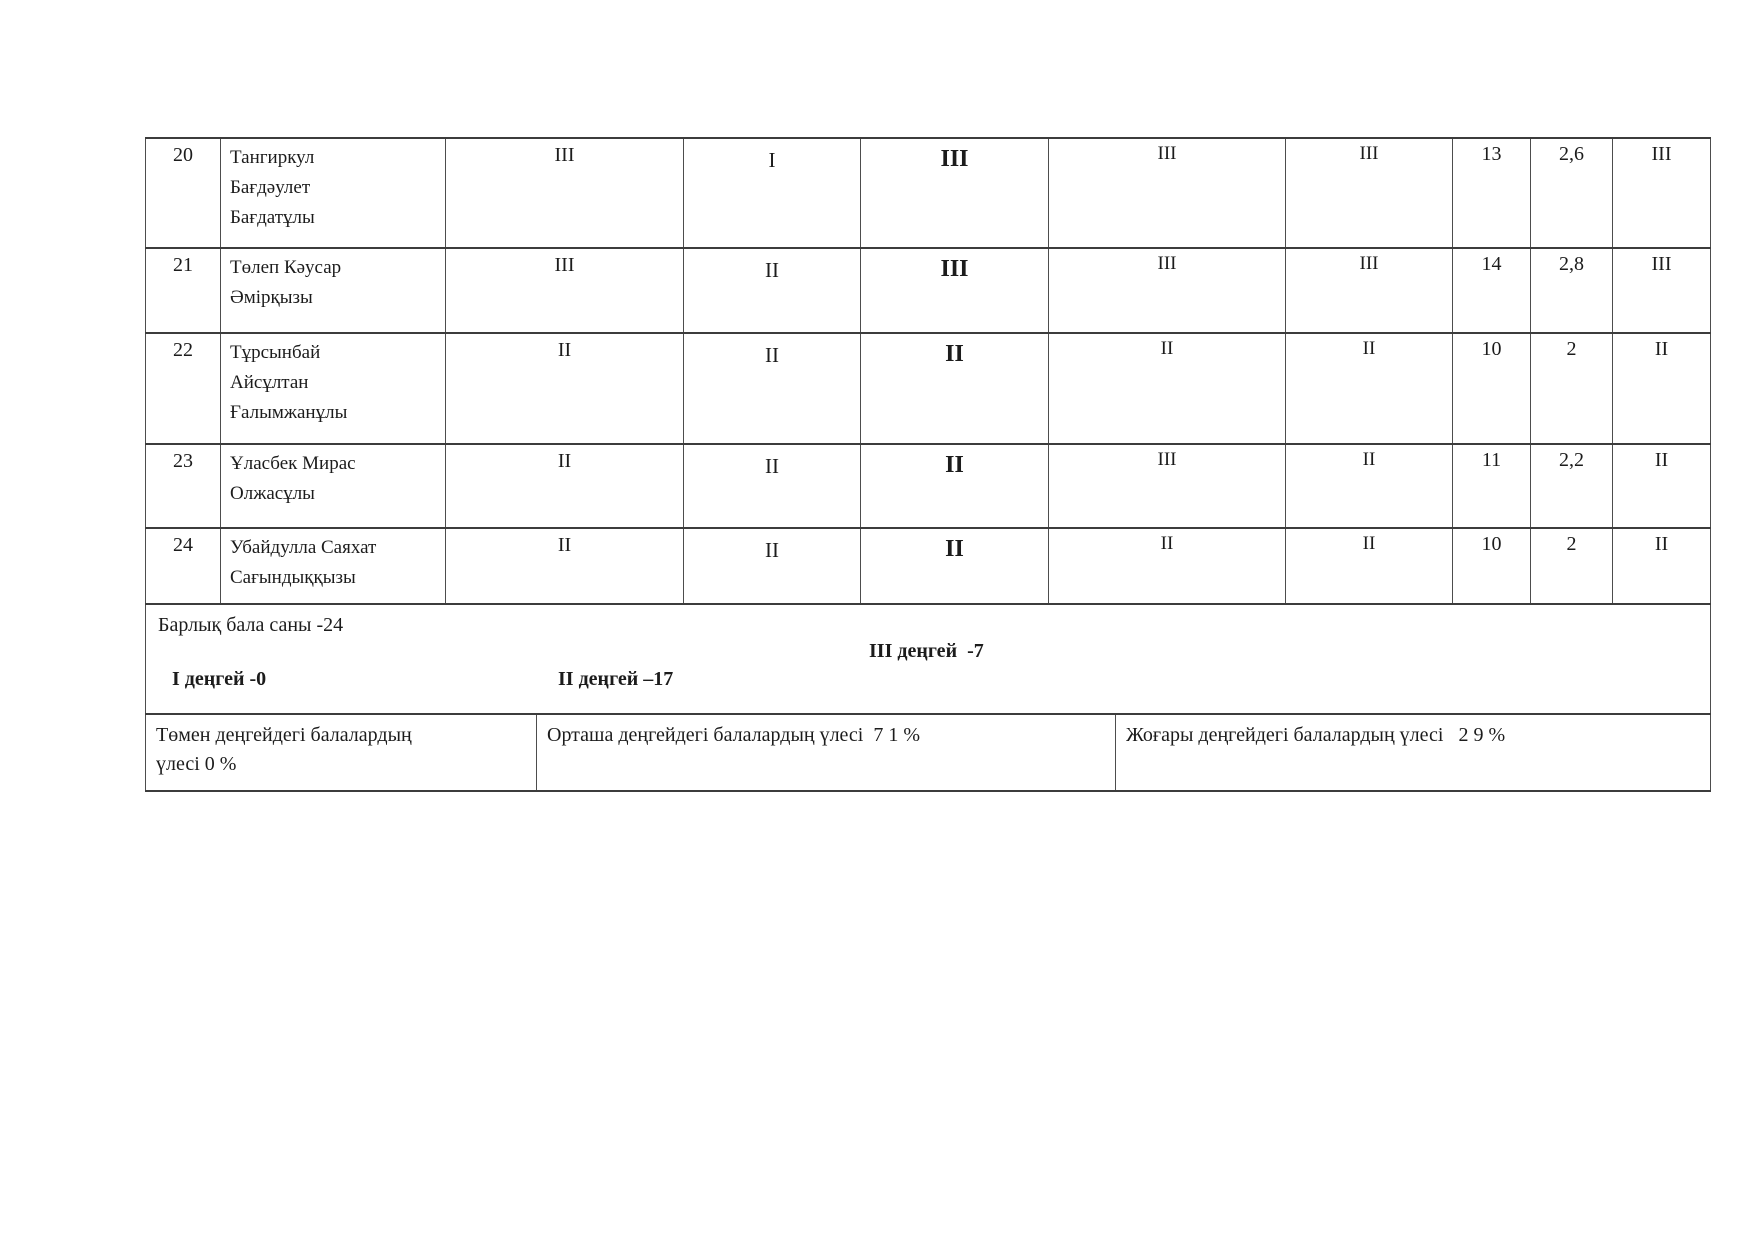  I want to click on average-score-cell: 2,6, so click(1571, 193).